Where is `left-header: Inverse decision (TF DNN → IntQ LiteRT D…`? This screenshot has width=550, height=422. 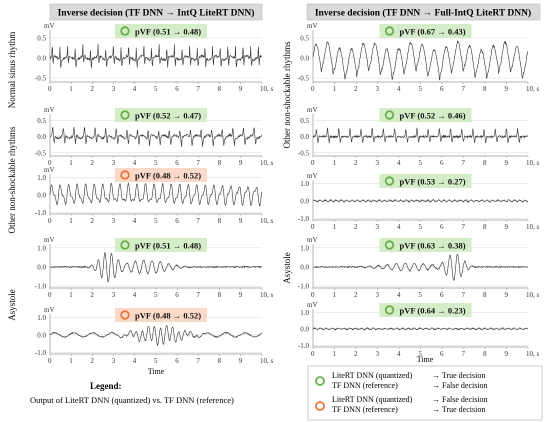
left-header: Inverse decision (TF DNN → IntQ LiteRT D… is located at coordinates (156, 13).